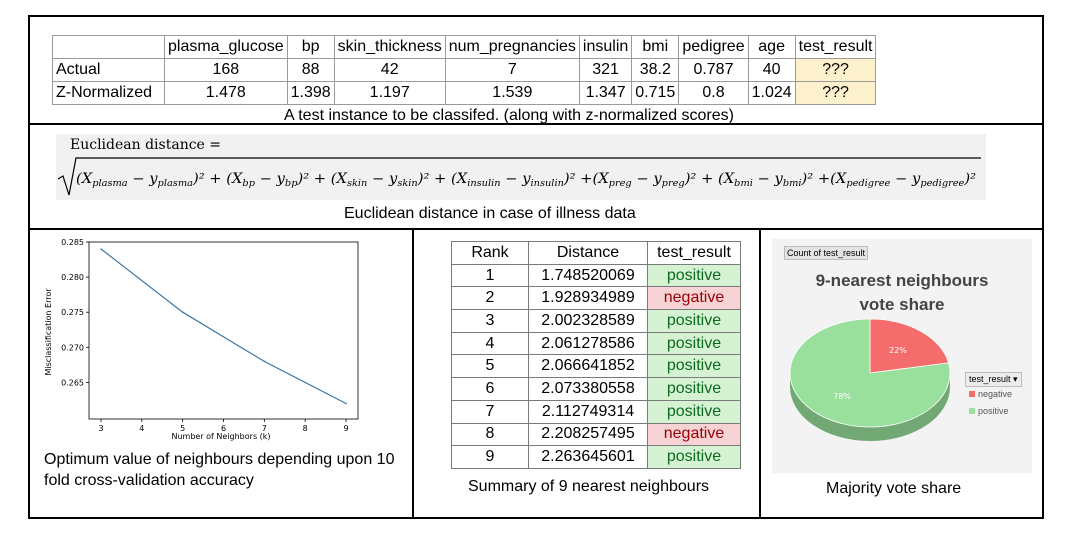  I want to click on distance-cell: 2.263645601, so click(588, 457).